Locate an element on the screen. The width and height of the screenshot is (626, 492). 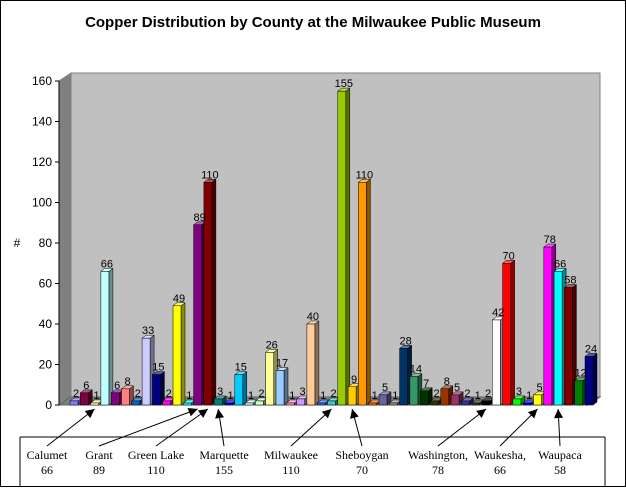
bar-value-label: 12 is located at coordinates (581, 374).